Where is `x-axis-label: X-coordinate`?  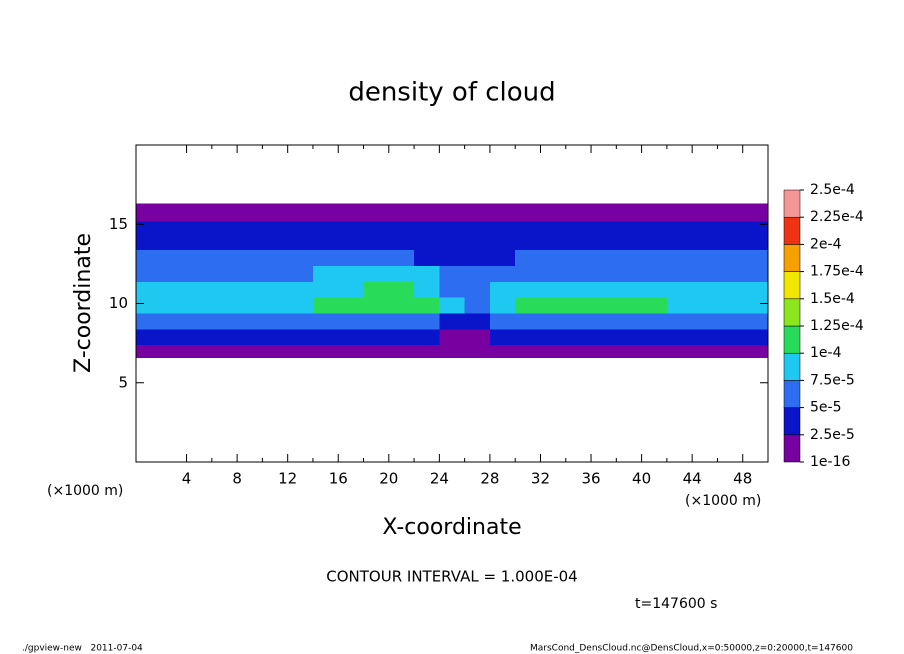
x-axis-label: X-coordinate is located at coordinates (451, 527).